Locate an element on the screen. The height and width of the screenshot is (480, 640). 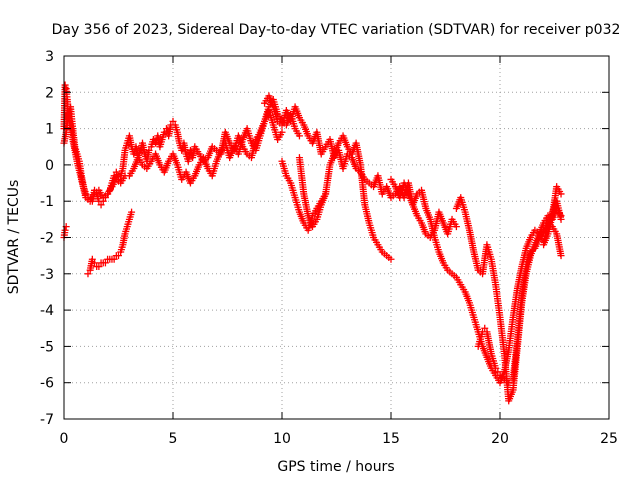
y-tick-label: -1 is located at coordinates (47, 202).